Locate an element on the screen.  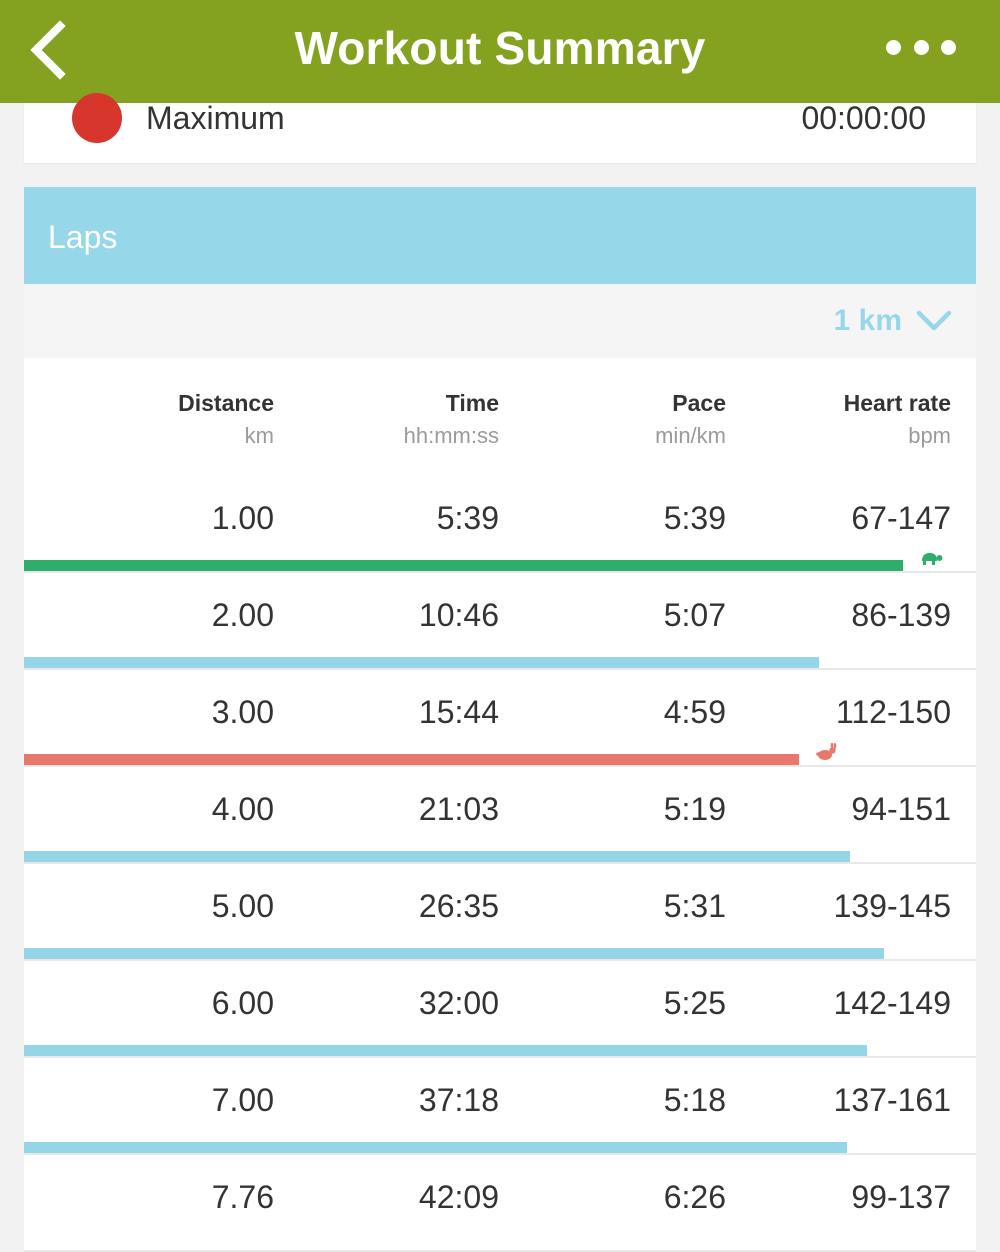
column-title: Time is located at coordinates (472, 403).